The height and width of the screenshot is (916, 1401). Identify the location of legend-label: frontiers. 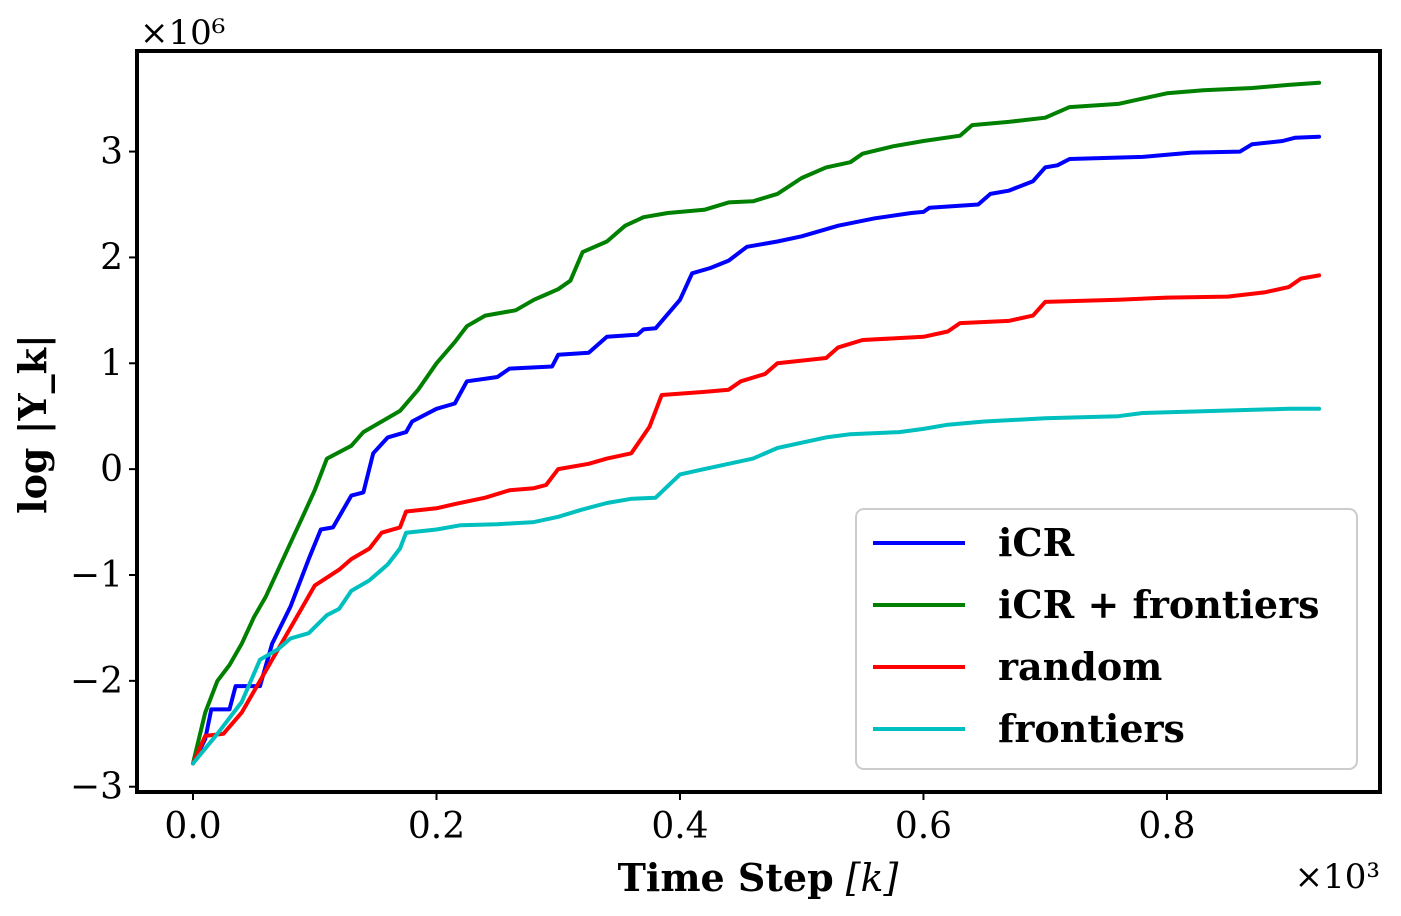
(1091, 728).